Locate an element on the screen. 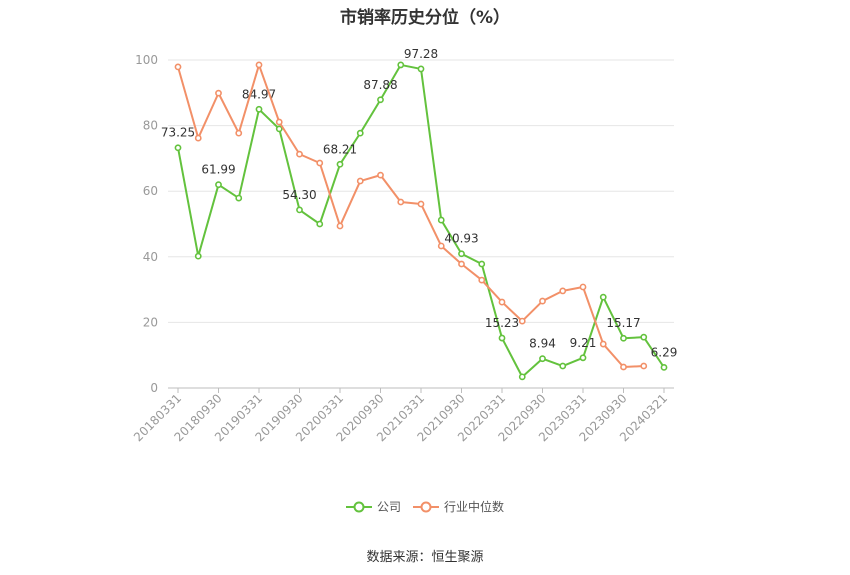 The image size is (850, 575). legend-label-company: 公司 is located at coordinates (388, 507).